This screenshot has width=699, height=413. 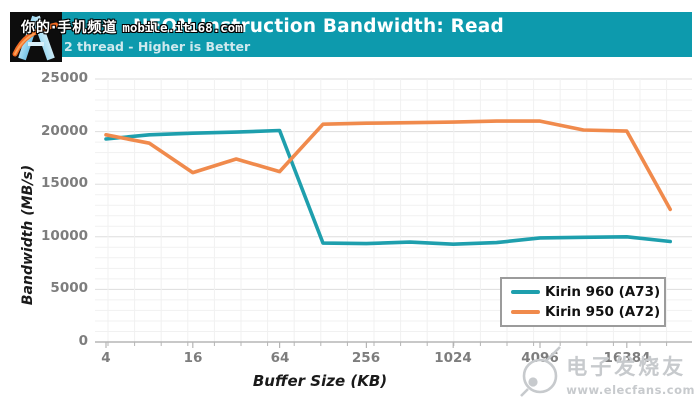 I want to click on anandtech-a-icon, so click(x=35, y=38).